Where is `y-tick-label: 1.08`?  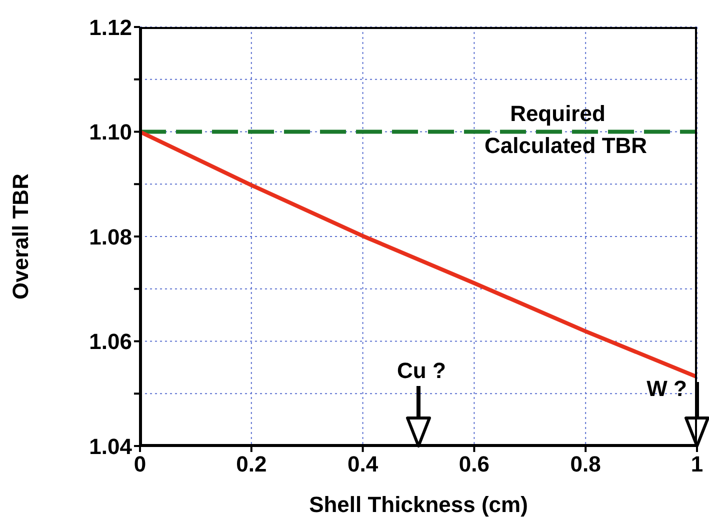
y-tick-label: 1.08 is located at coordinates (110, 237).